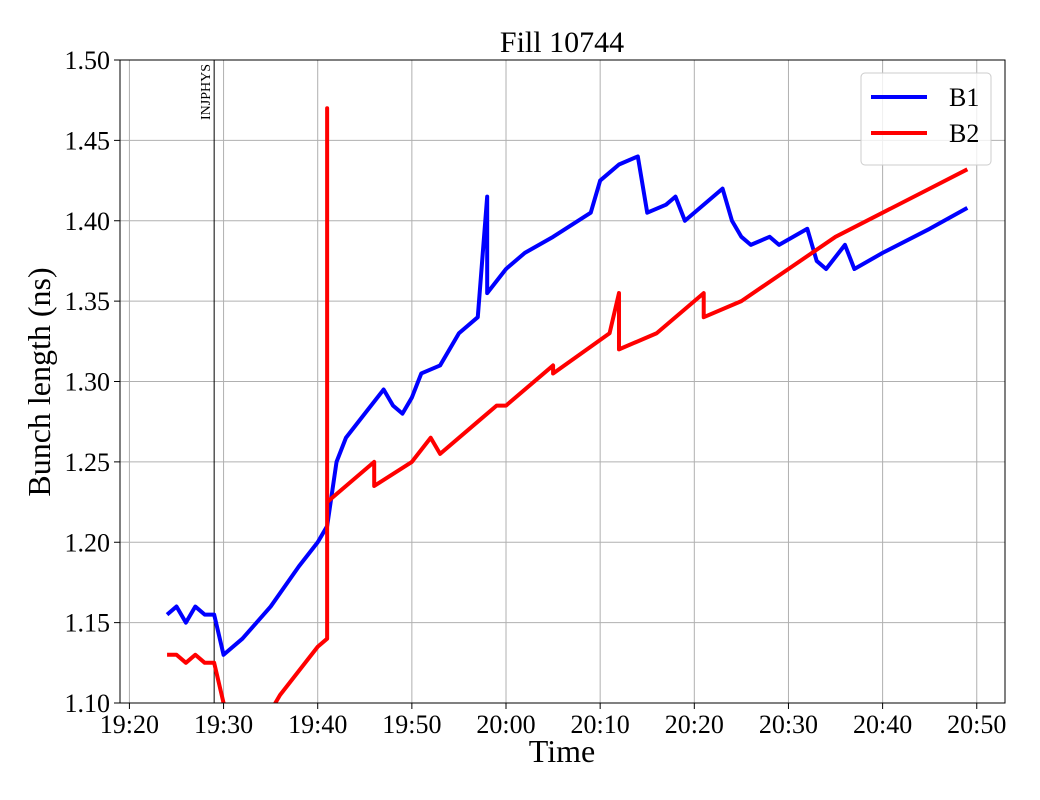 Image resolution: width=1040 pixels, height=800 pixels. What do you see at coordinates (88, 140) in the screenshot?
I see `y-tick-label: 1.45` at bounding box center [88, 140].